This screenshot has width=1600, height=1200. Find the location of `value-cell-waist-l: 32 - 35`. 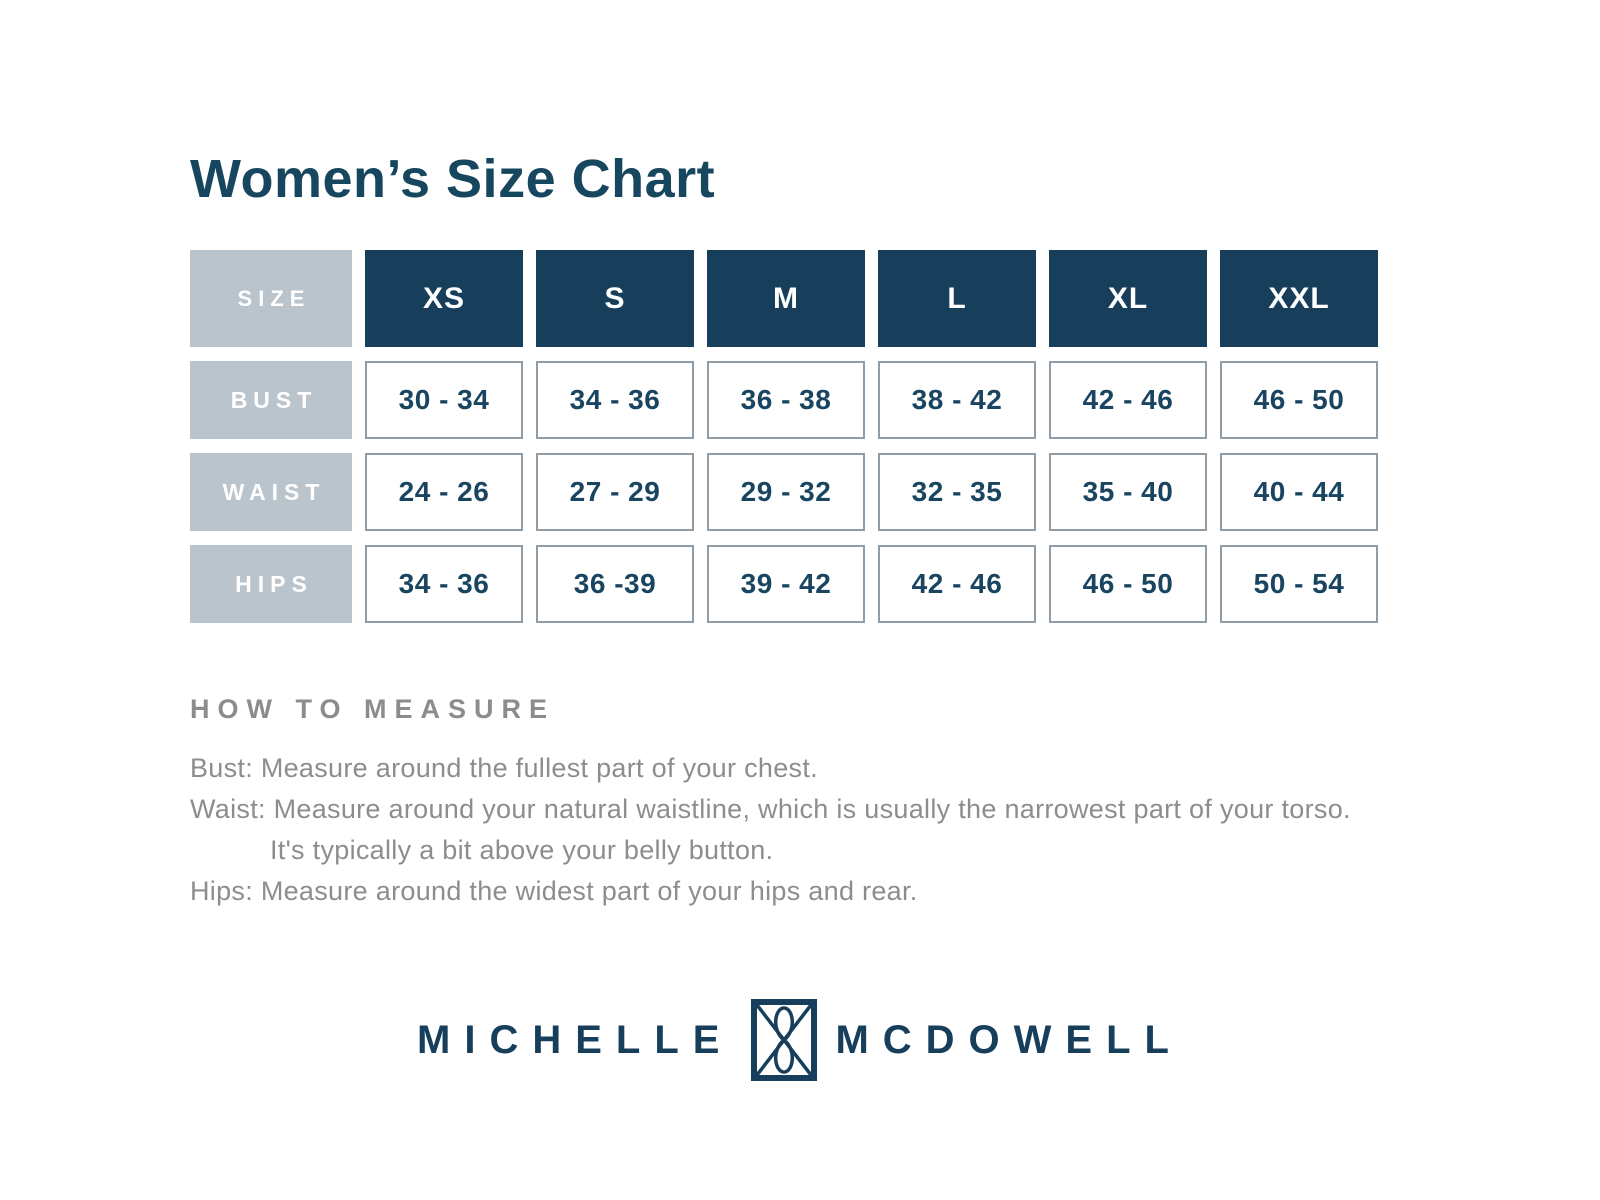

value-cell-waist-l: 32 - 35 is located at coordinates (957, 492).